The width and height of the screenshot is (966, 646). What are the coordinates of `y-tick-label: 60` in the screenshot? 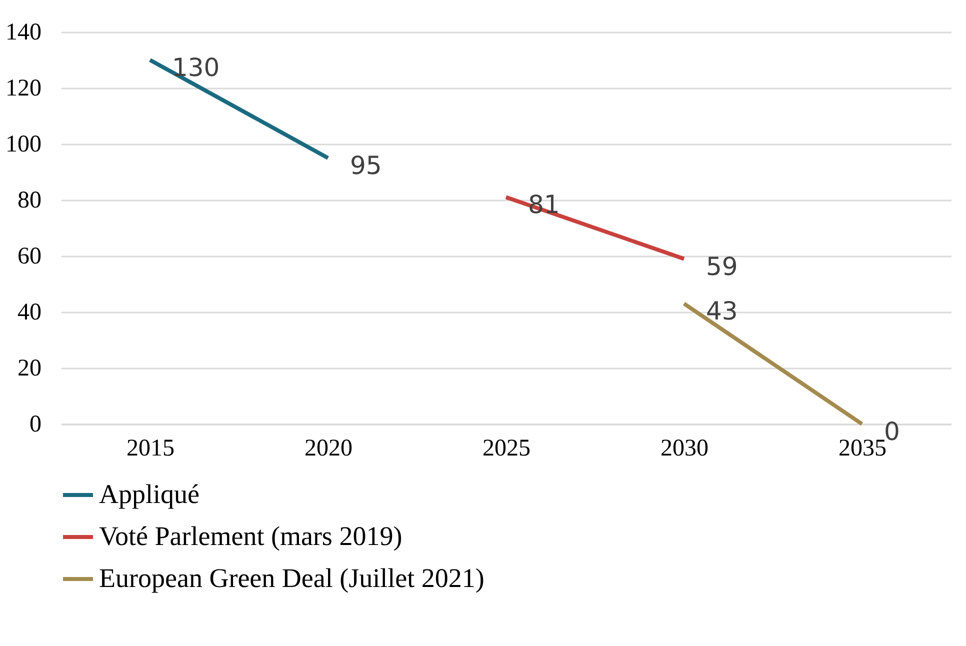 It's located at (30, 257).